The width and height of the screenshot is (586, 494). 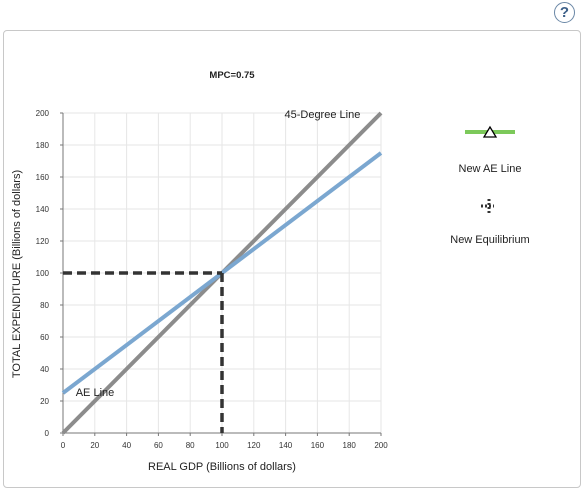 I want to click on x-tick-label: 140, so click(x=286, y=445).